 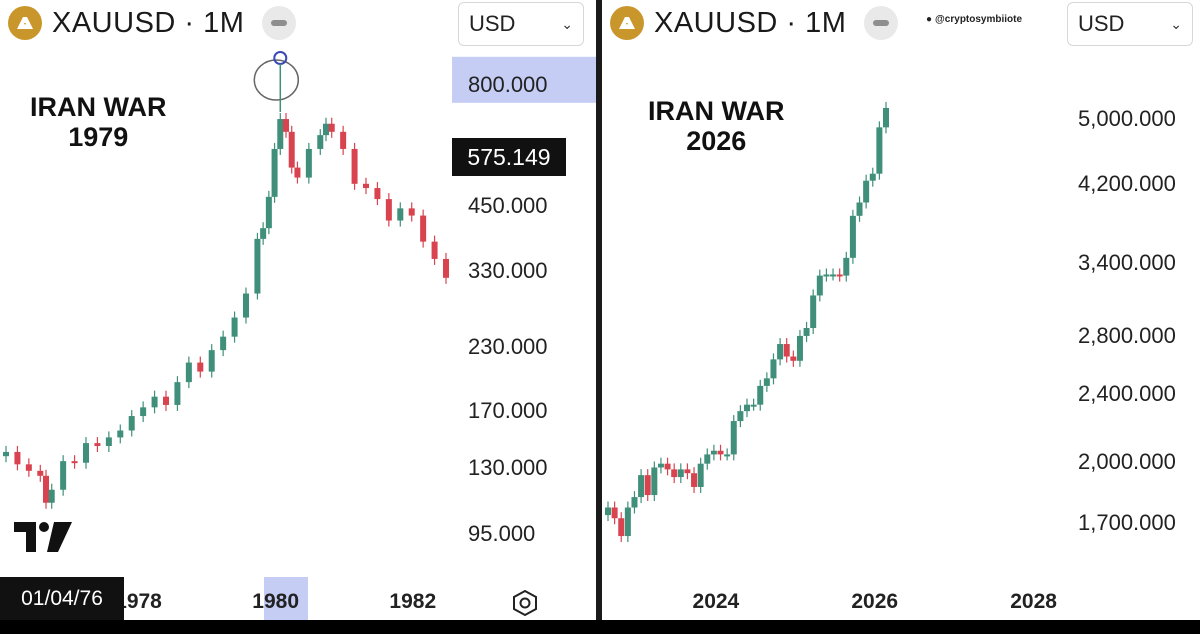 I want to click on annotation-text: IRAN WAR 1979, so click(x=98, y=122).